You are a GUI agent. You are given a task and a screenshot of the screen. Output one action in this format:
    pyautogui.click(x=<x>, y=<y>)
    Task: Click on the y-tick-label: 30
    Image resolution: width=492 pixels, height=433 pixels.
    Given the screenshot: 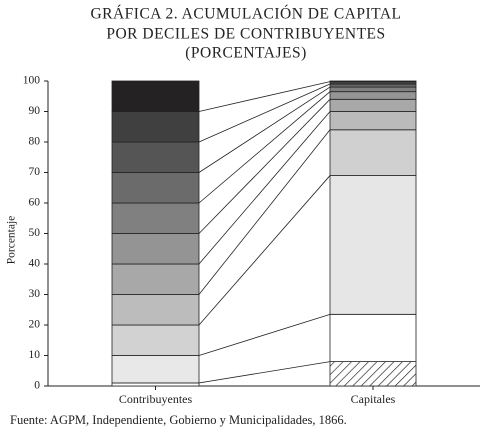 What is the action you would take?
    pyautogui.click(x=35, y=294)
    